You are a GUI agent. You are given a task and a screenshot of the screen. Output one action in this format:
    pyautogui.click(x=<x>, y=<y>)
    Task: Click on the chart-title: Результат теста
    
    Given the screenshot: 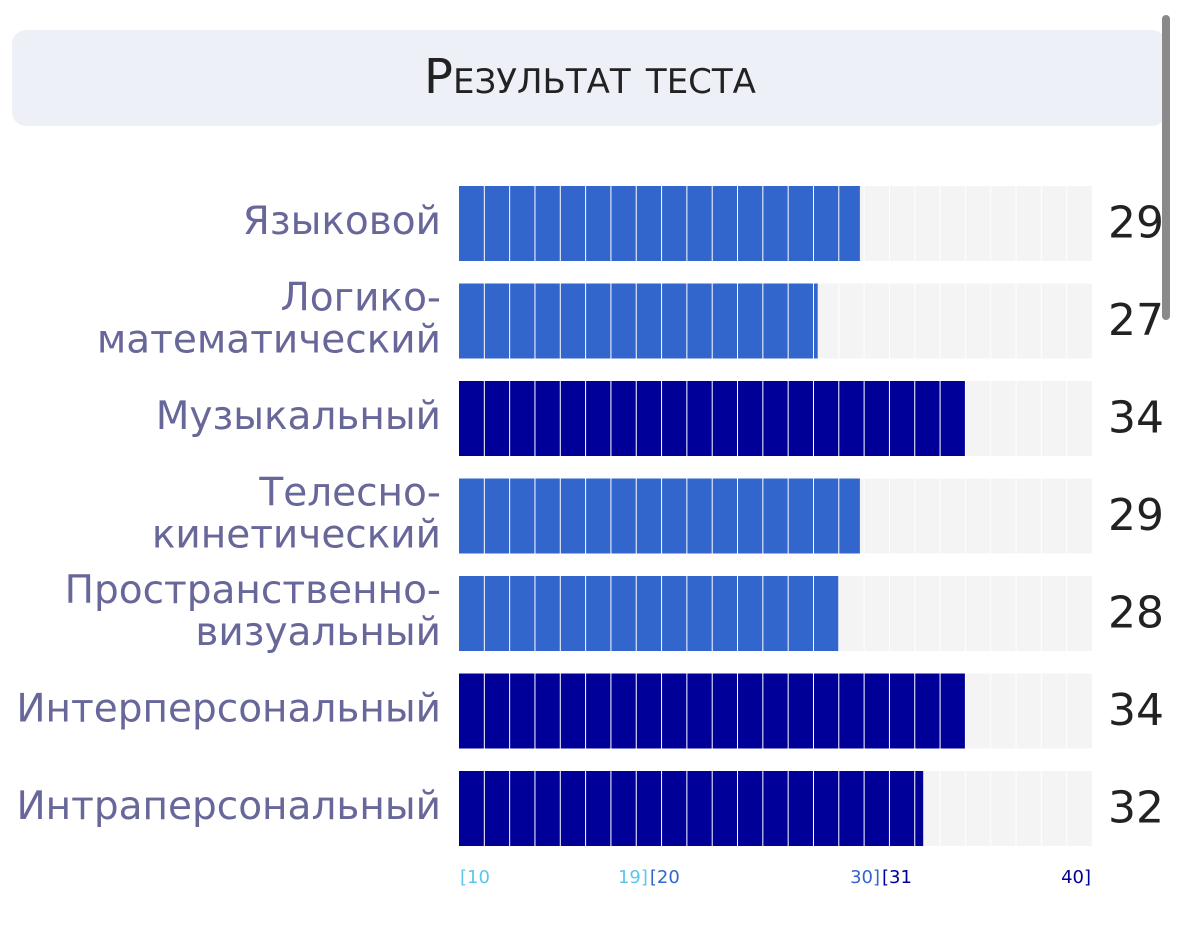 What is the action you would take?
    pyautogui.click(x=590, y=77)
    